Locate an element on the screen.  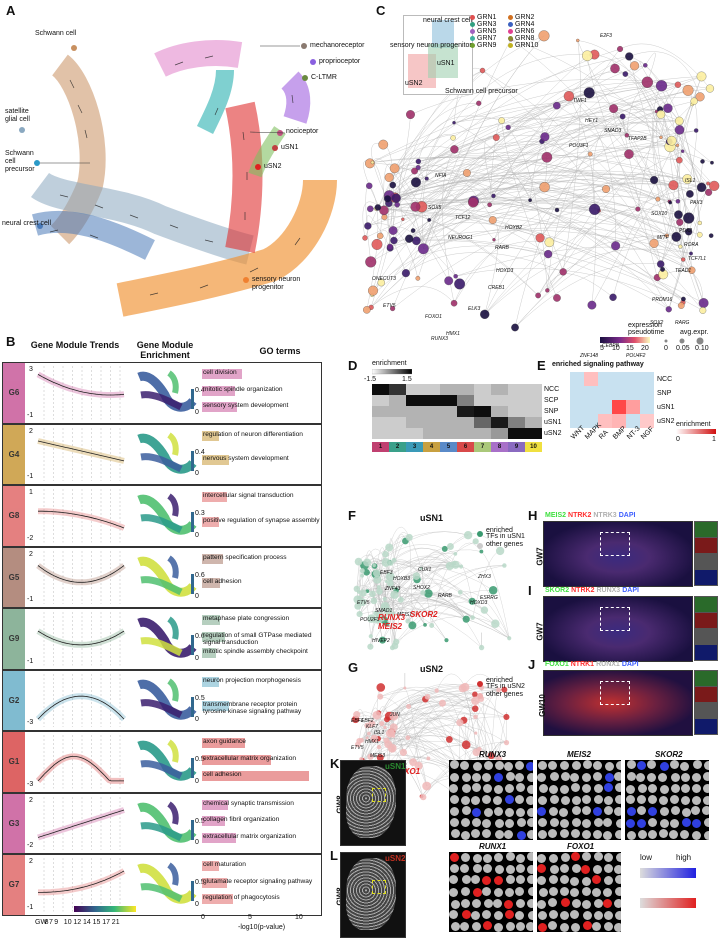
grn-gene-label: RORA is located at coordinates (691, 245).